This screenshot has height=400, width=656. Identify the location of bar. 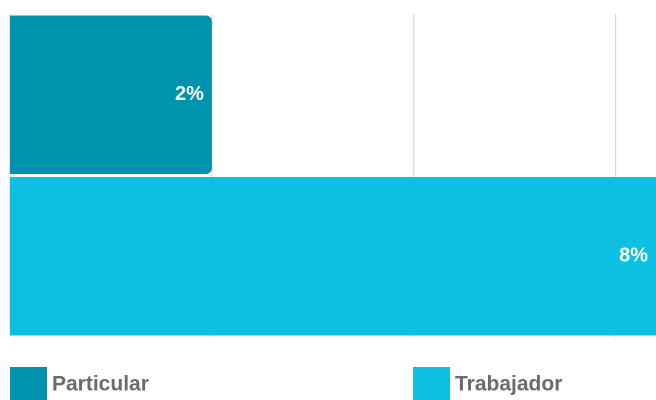
(111, 94).